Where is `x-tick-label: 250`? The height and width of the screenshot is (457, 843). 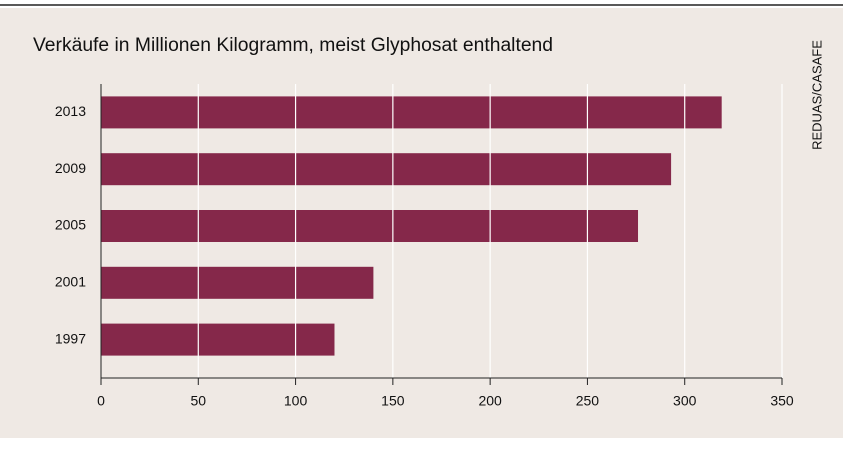 x-tick-label: 250 is located at coordinates (588, 401).